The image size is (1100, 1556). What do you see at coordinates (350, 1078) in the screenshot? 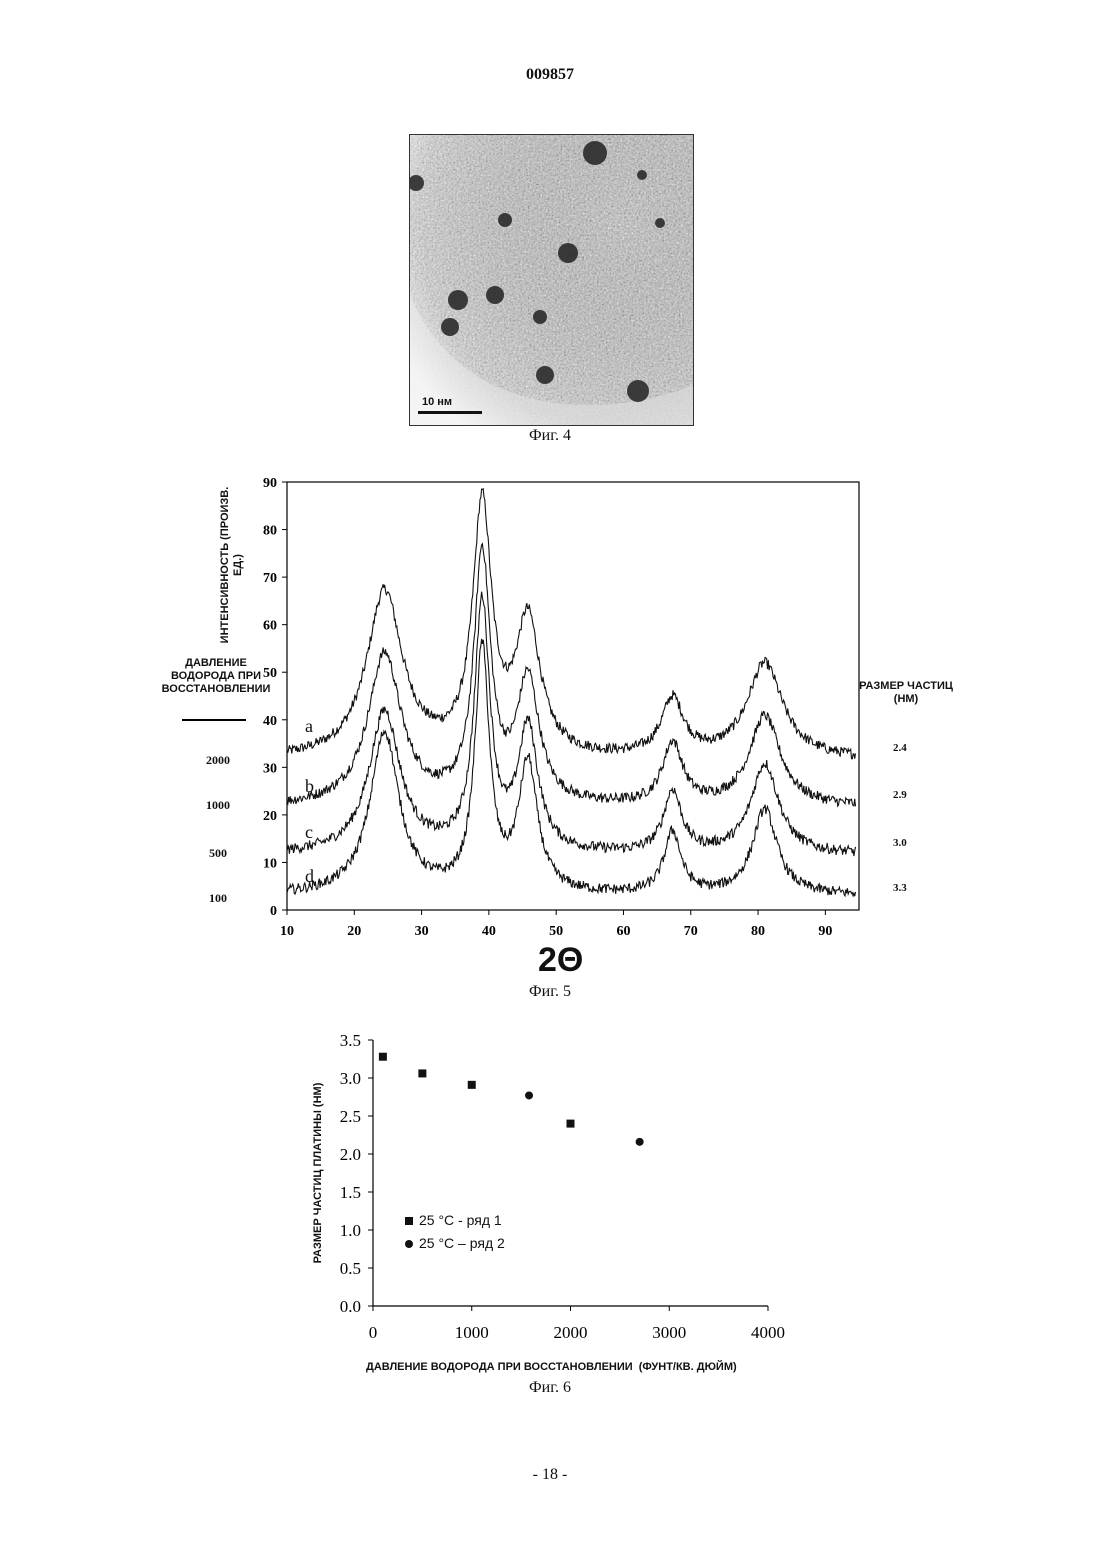
I see `scatter-y-tick-label: 3.0` at bounding box center [350, 1078].